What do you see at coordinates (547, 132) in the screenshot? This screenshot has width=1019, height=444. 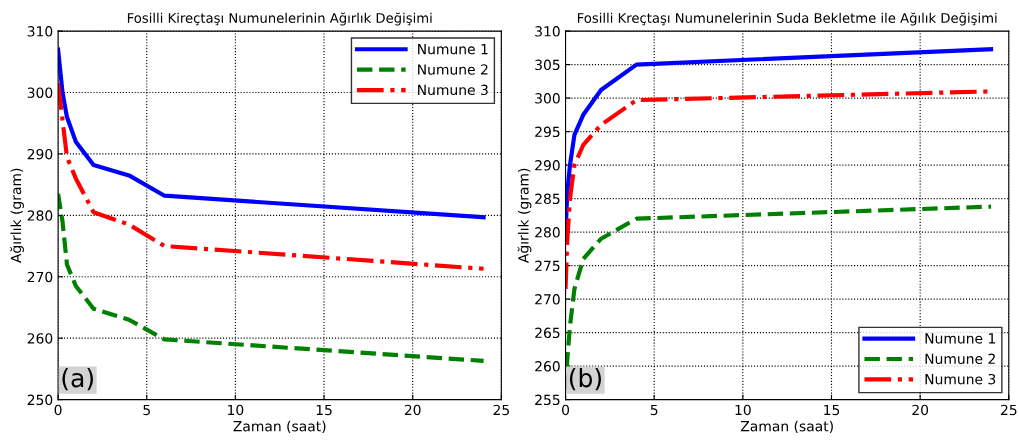 I see `y-tick-label: 295` at bounding box center [547, 132].